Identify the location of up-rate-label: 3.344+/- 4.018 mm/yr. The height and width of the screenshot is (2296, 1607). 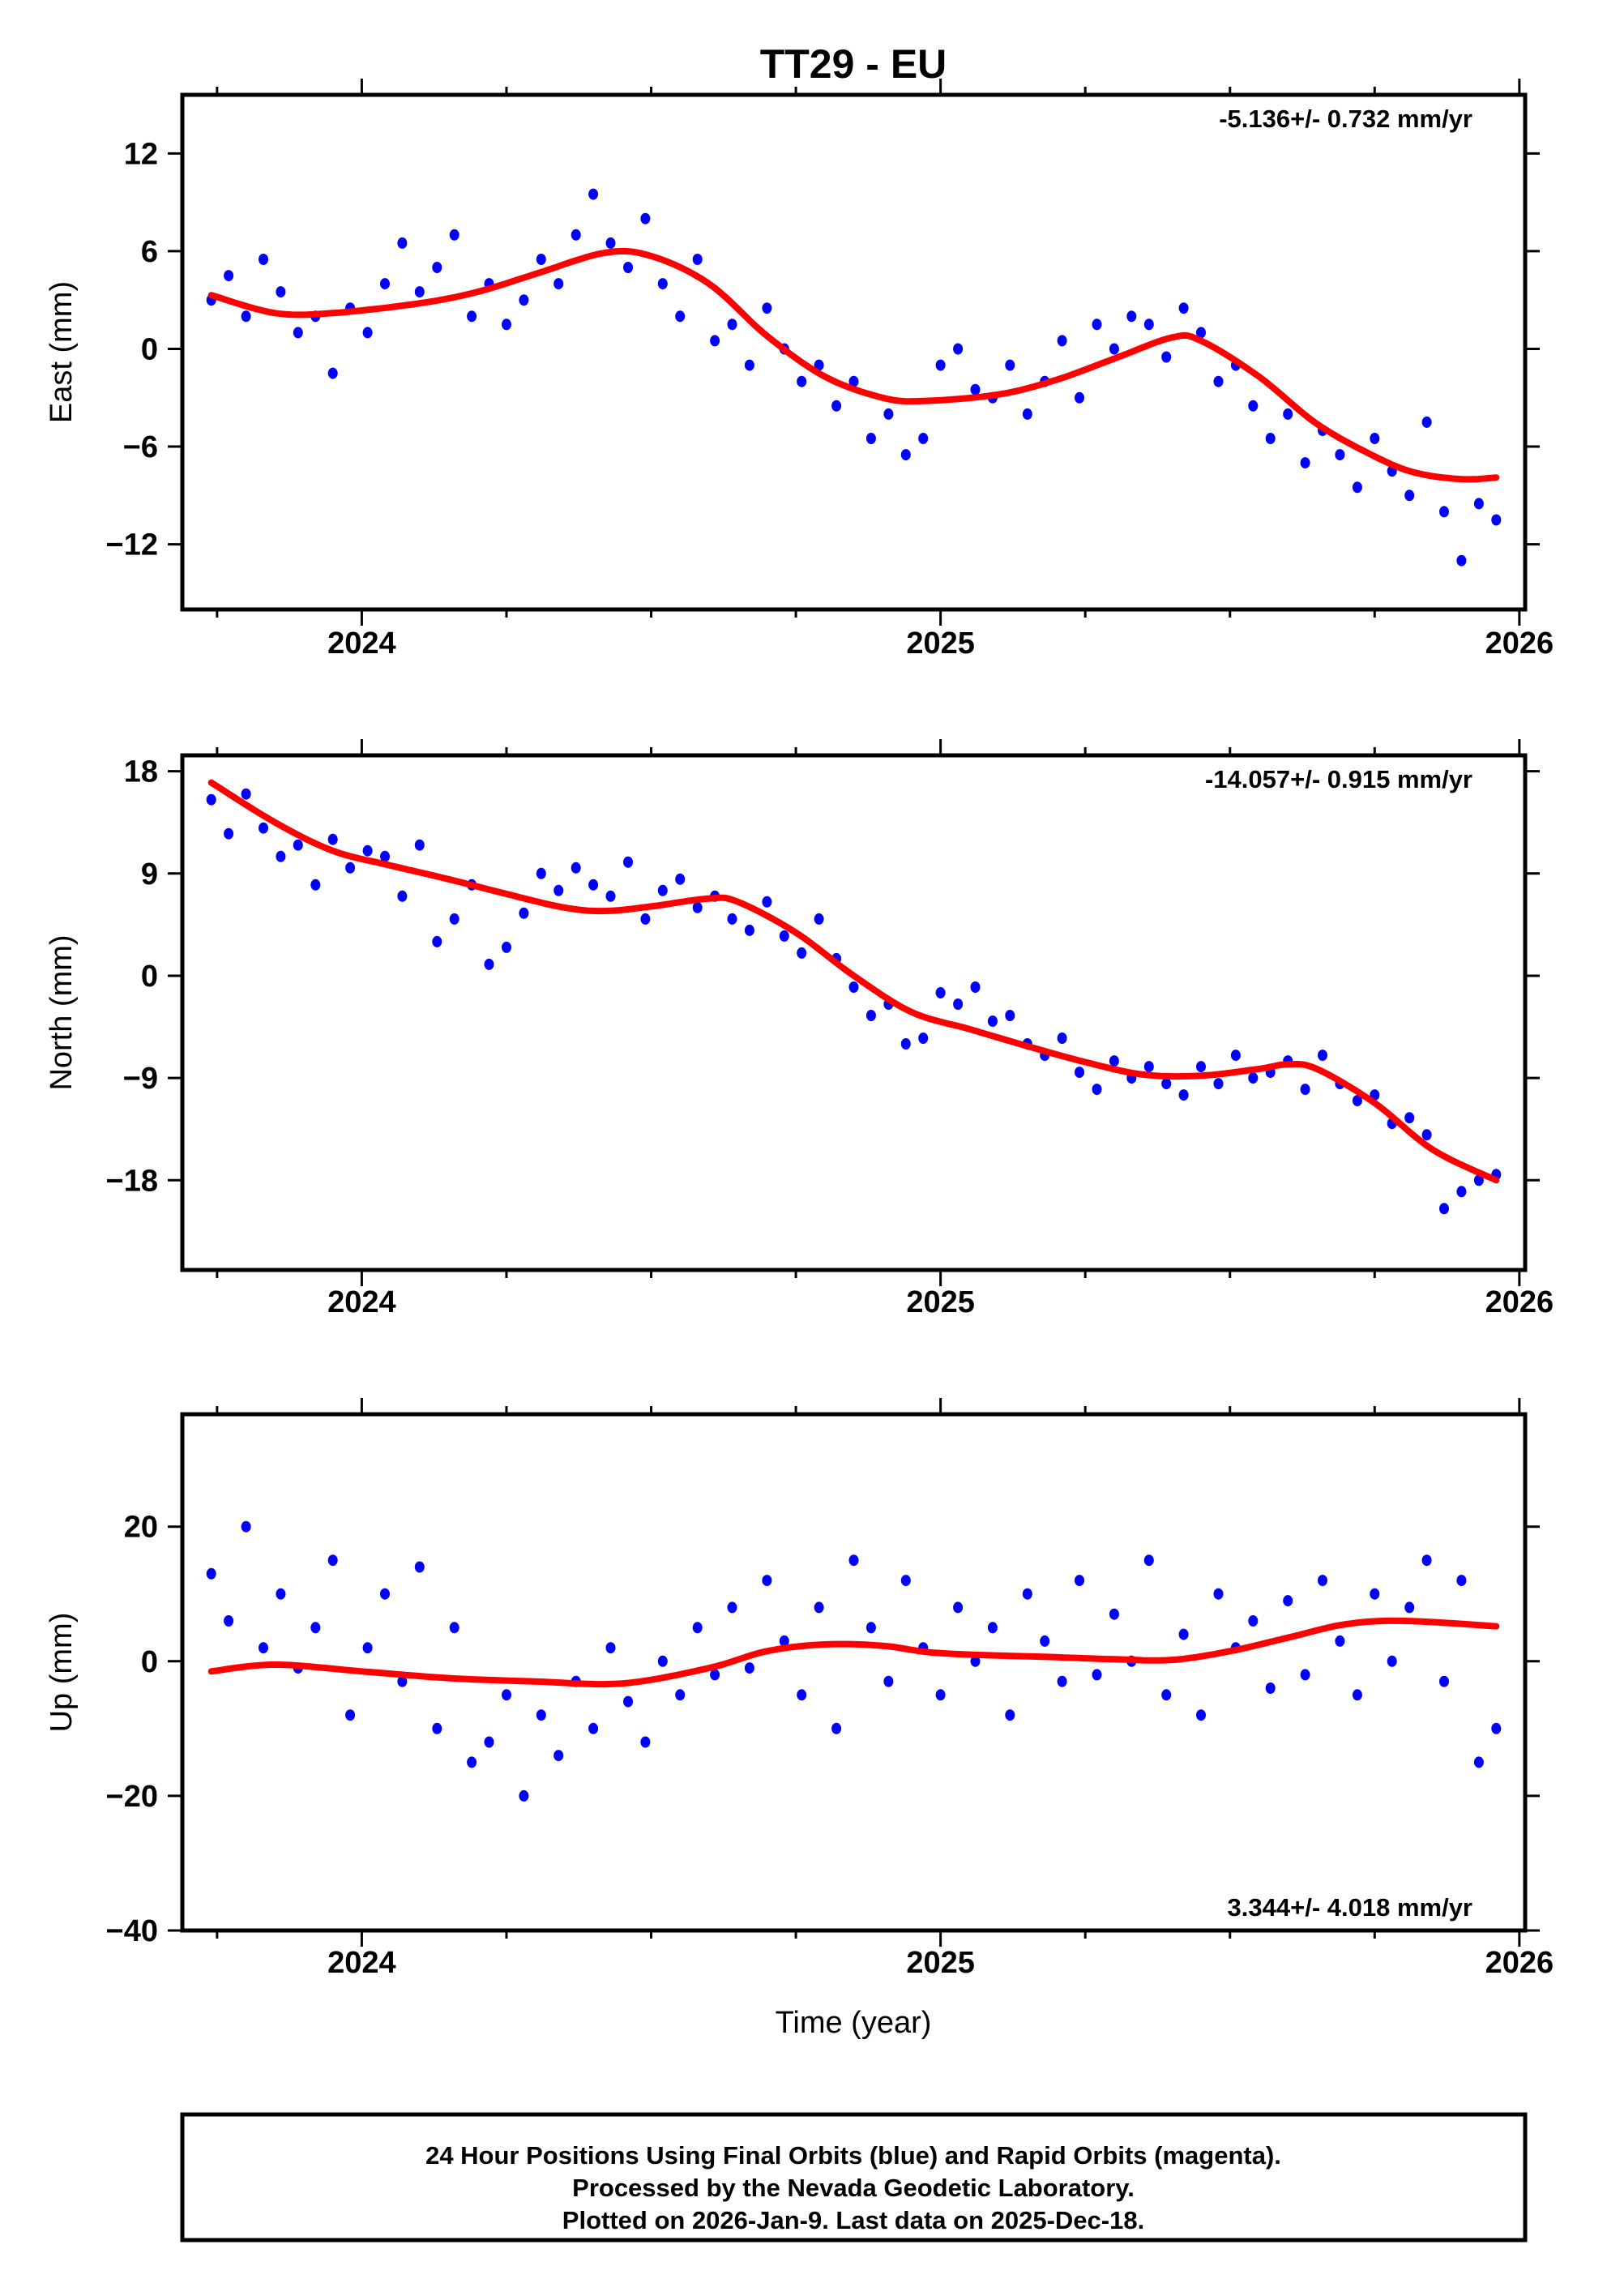
(1350, 1907).